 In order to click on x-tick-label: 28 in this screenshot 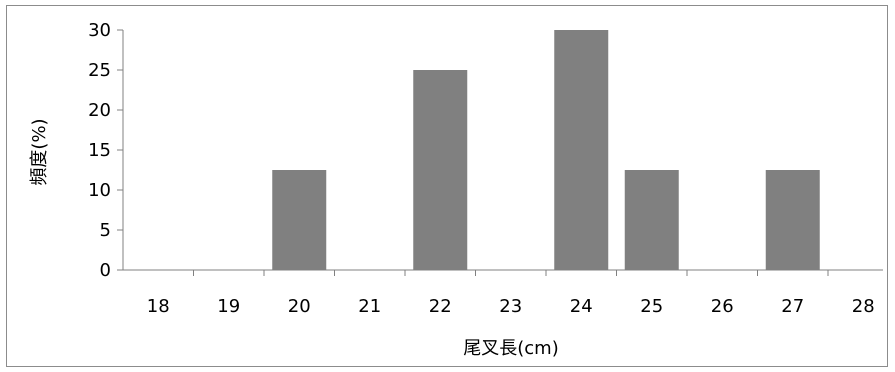, I will do `click(863, 306)`.